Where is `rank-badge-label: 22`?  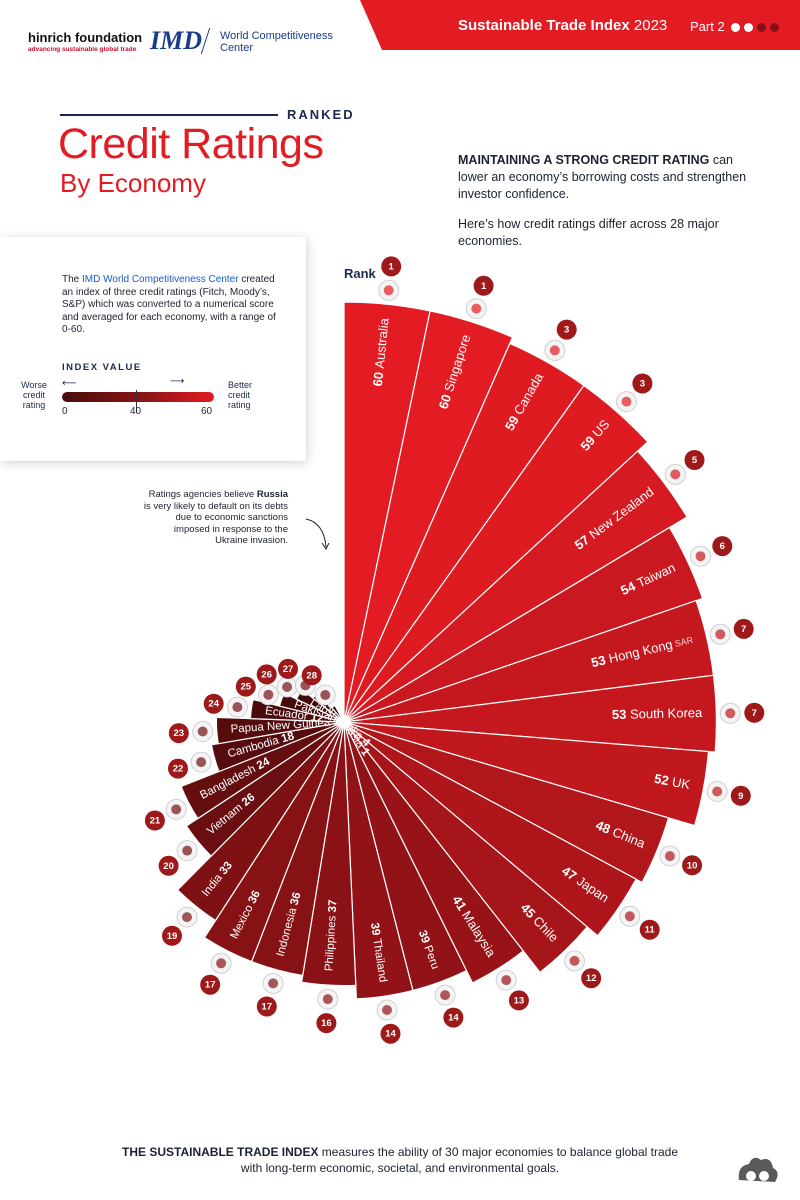
rank-badge-label: 22 is located at coordinates (178, 769).